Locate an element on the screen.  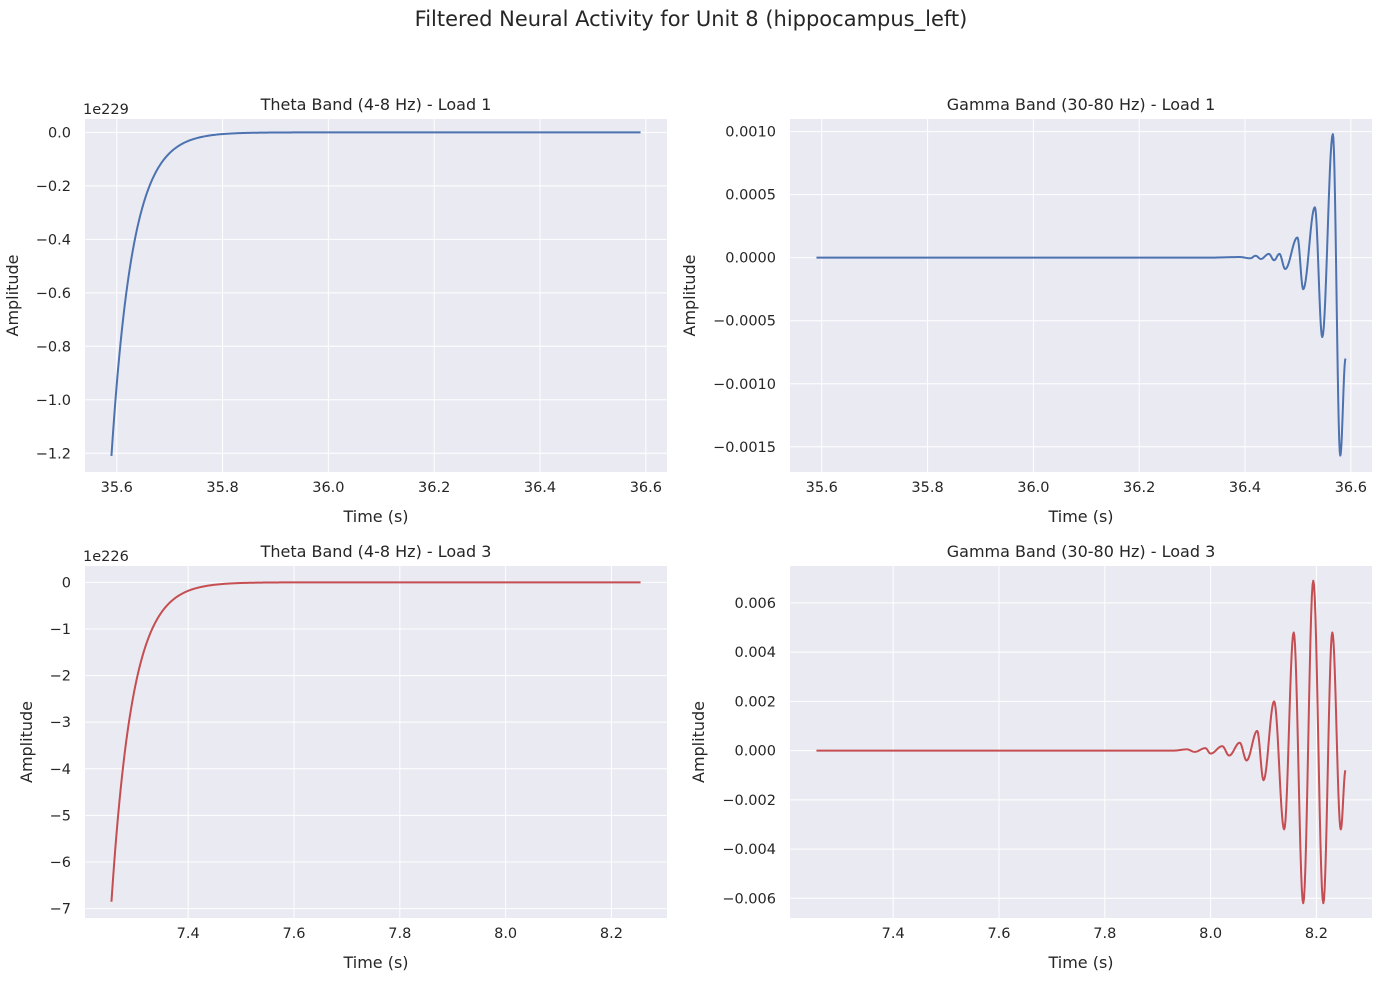
y-tick-label: 0.004 is located at coordinates (755, 653).